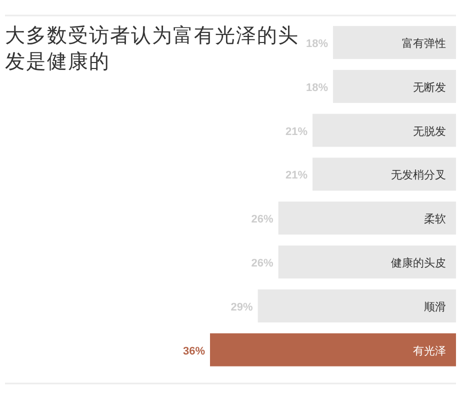  I want to click on data-label: 36%, so click(194, 351).